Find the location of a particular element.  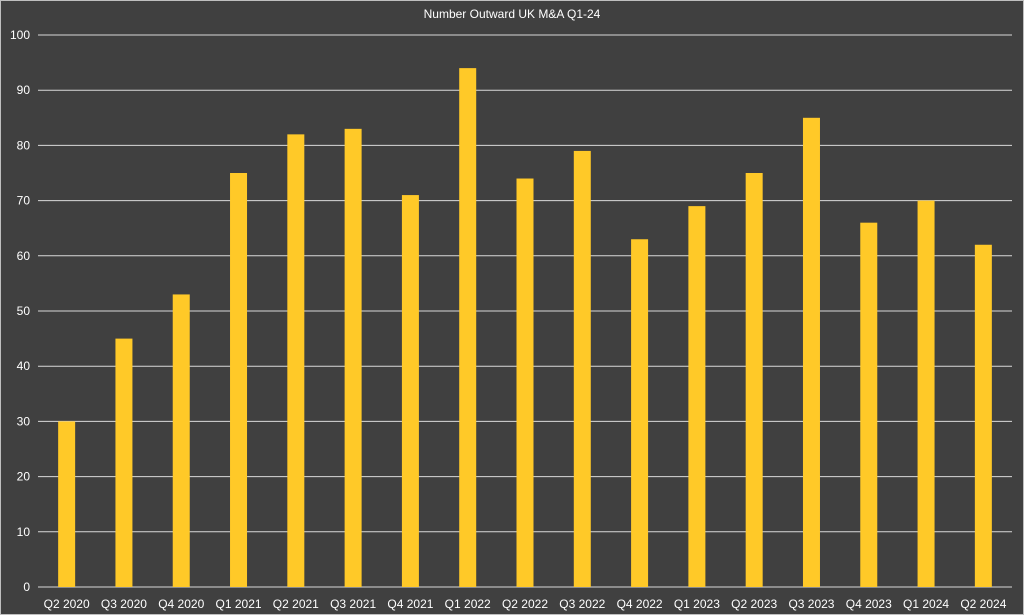

x-tick-label: Q2 2024 is located at coordinates (983, 604).